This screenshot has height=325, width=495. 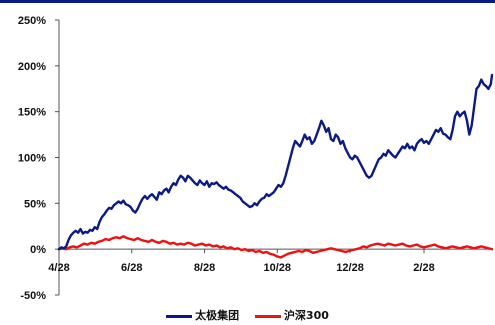 I want to click on legend-item-series-0: 太极集团, so click(x=202, y=316).